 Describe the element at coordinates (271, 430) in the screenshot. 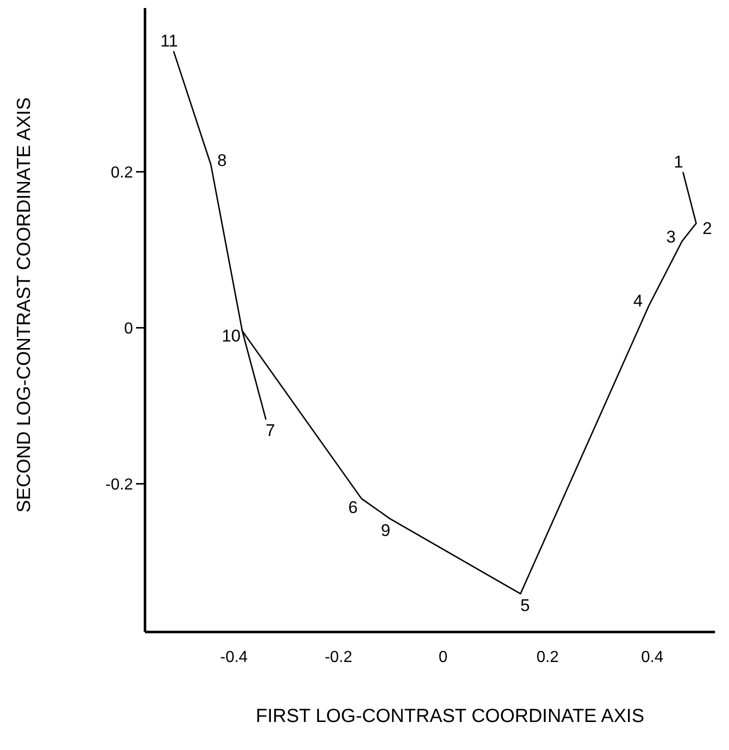

I see `annotation: 7` at that location.